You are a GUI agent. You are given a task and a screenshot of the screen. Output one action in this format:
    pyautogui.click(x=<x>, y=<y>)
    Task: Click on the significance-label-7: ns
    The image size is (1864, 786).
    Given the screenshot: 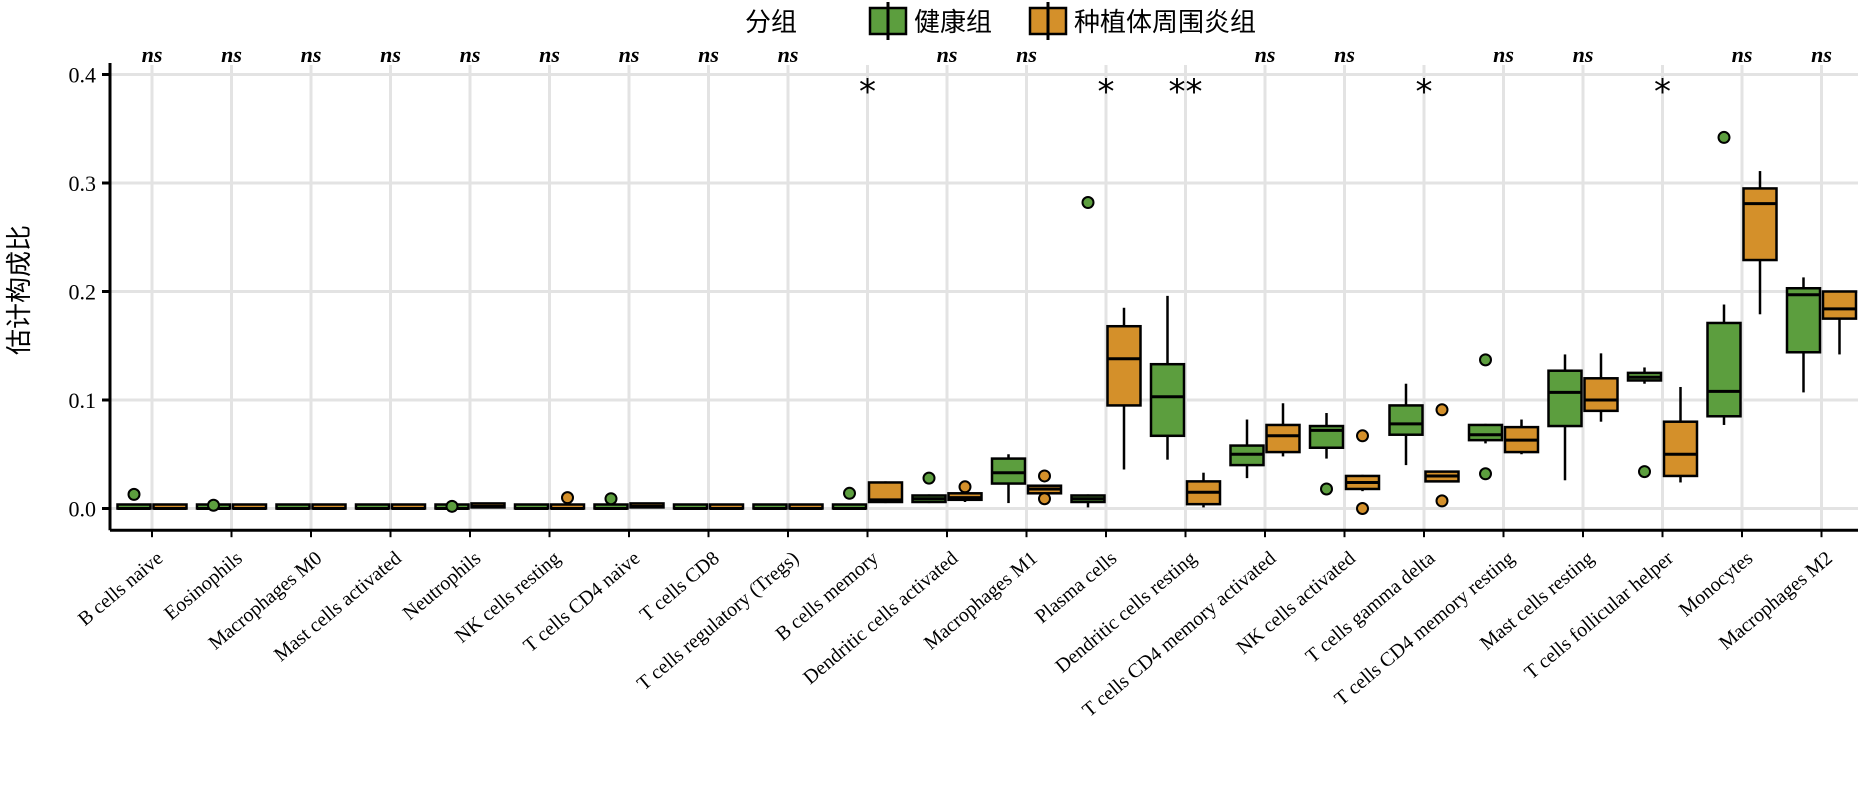 What is the action you would take?
    pyautogui.click(x=708, y=54)
    